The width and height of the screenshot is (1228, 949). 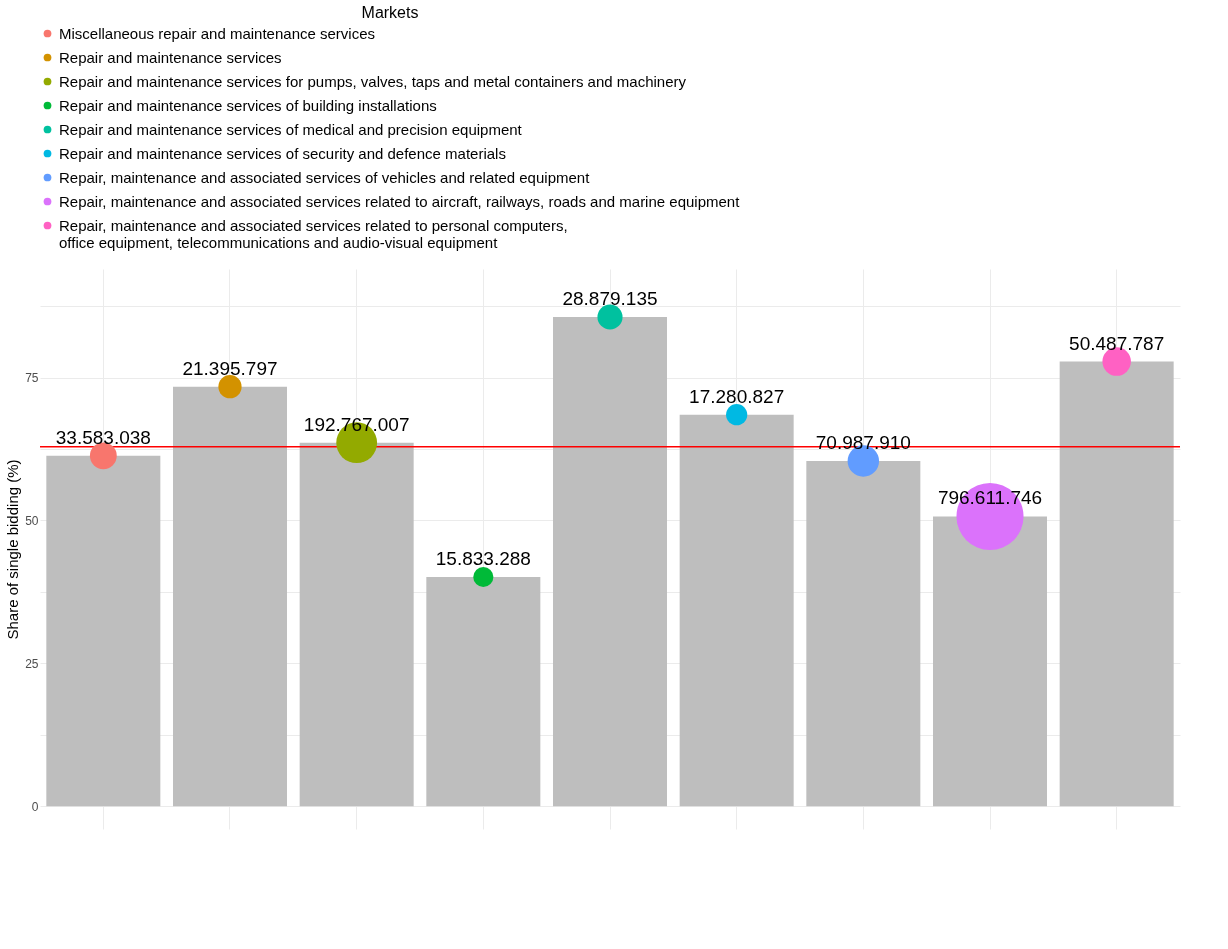 I want to click on legend-label: Repair and maintenance services of security and defence materials, so click(x=282, y=153).